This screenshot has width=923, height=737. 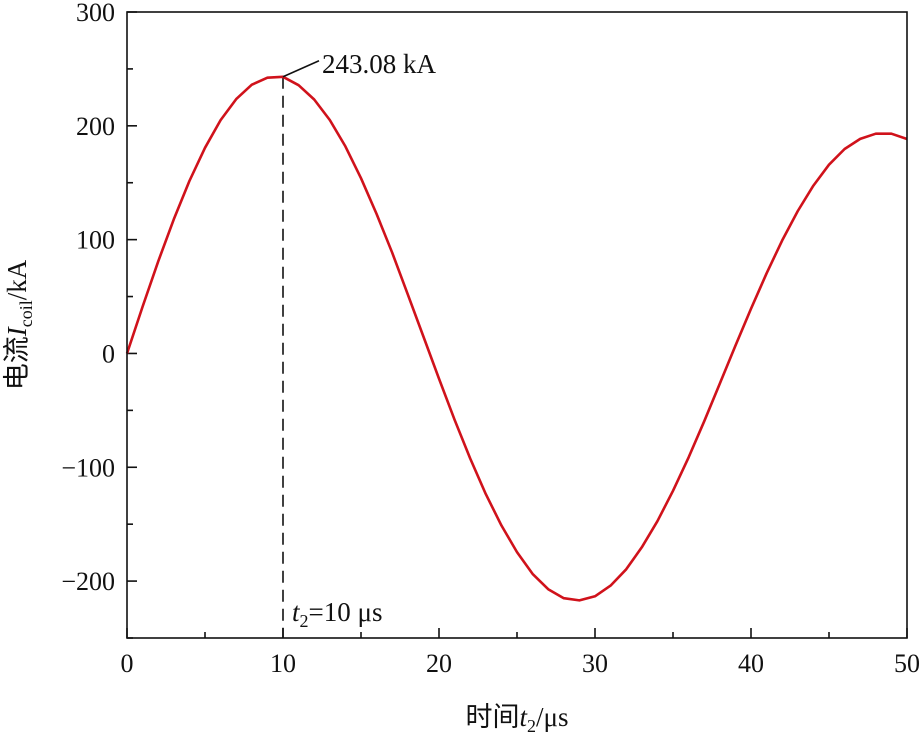 I want to click on x-tick-label: 30, so click(x=595, y=663).